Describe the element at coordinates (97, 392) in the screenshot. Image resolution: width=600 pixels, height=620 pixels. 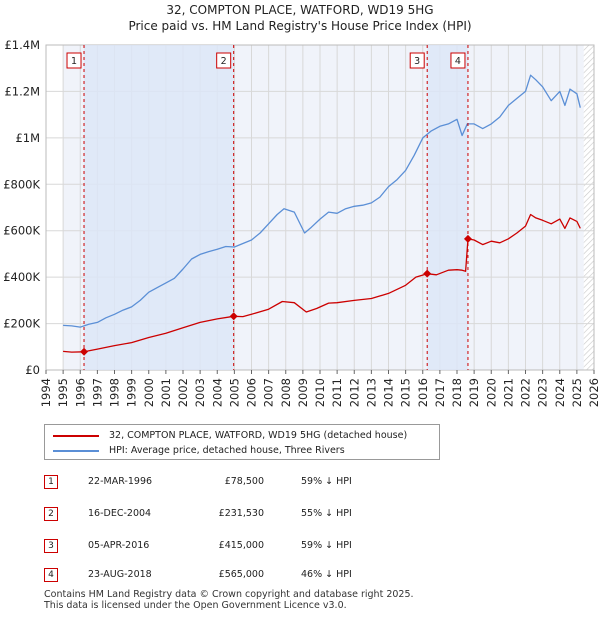
I see `x-tick-label: 1997` at that location.